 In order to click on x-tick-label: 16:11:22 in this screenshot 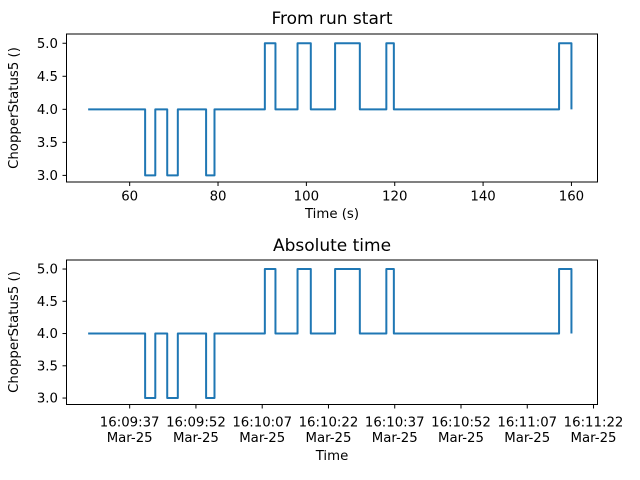, I will do `click(594, 422)`.